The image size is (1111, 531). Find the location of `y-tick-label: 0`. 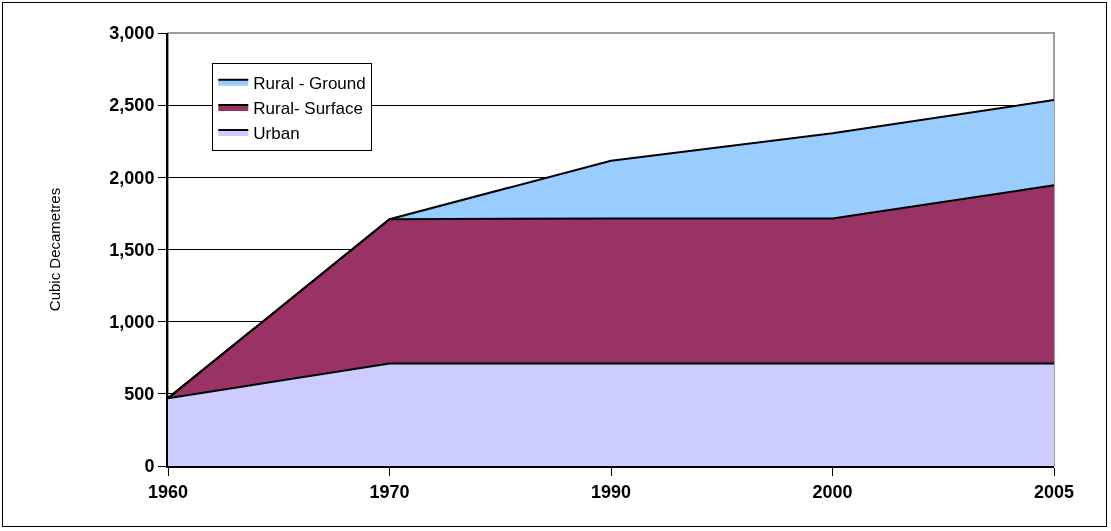

y-tick-label: 0 is located at coordinates (149, 466).